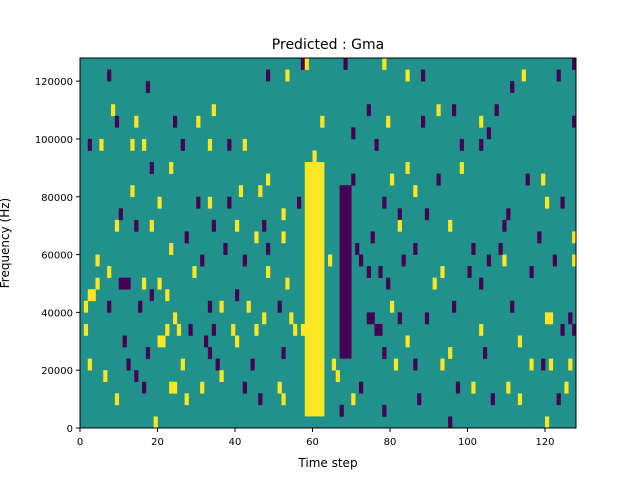  What do you see at coordinates (57, 256) in the screenshot?
I see `y-axis: 0 20000 40000 60000 80000 100000 120000` at bounding box center [57, 256].